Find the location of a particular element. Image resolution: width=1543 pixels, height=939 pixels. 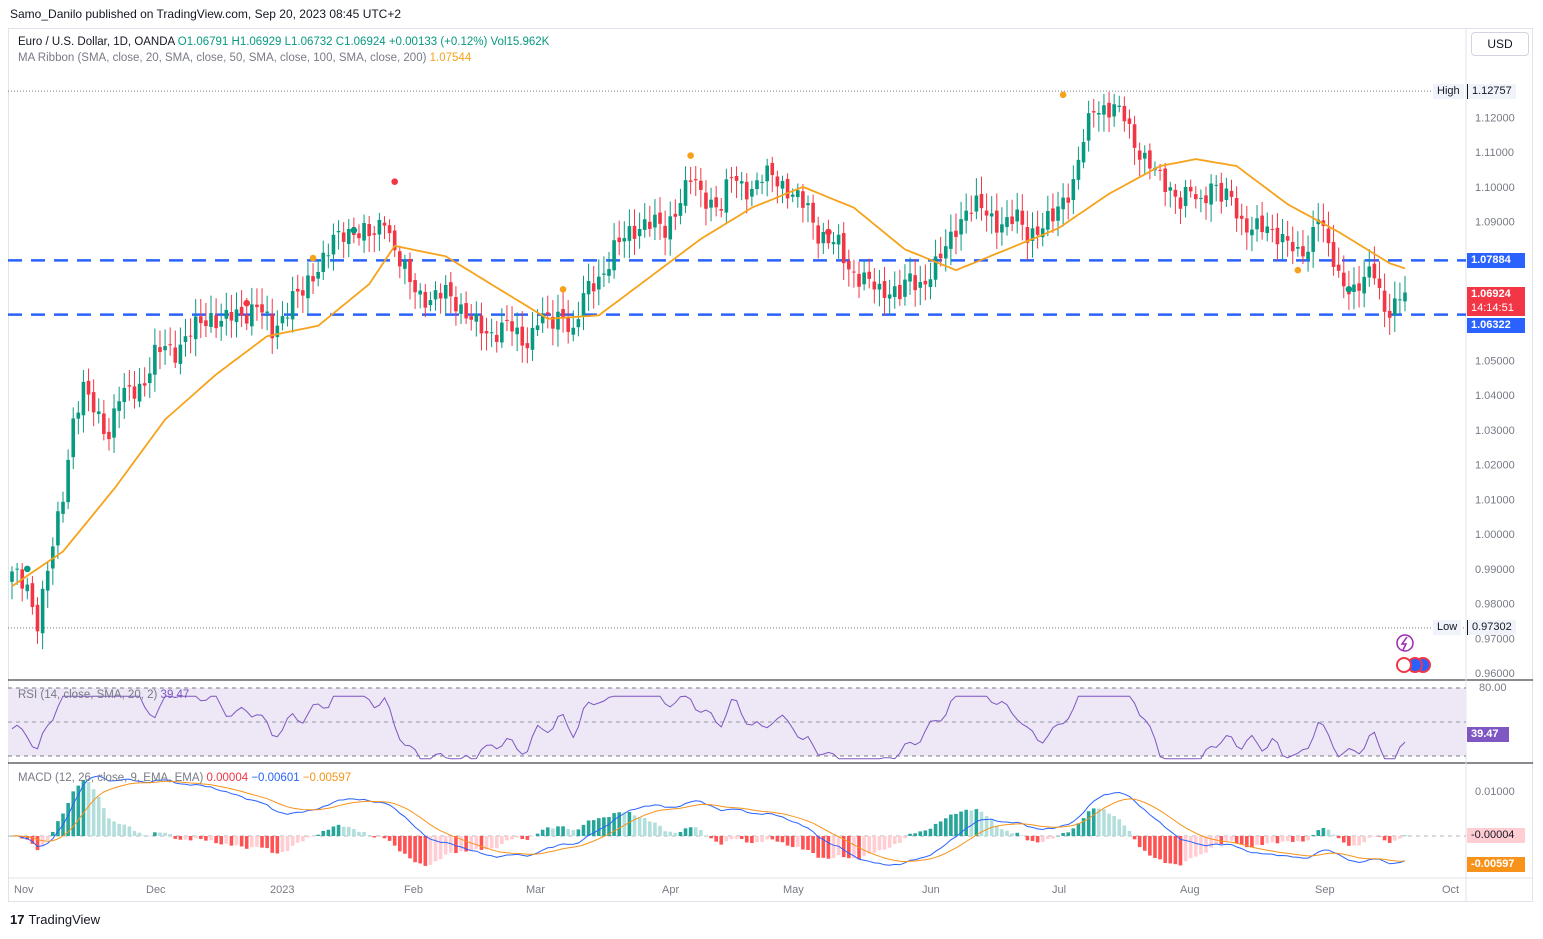

macd-label: MACD (12, 26, close, 9, EMA, EMA) is located at coordinates (111, 778).